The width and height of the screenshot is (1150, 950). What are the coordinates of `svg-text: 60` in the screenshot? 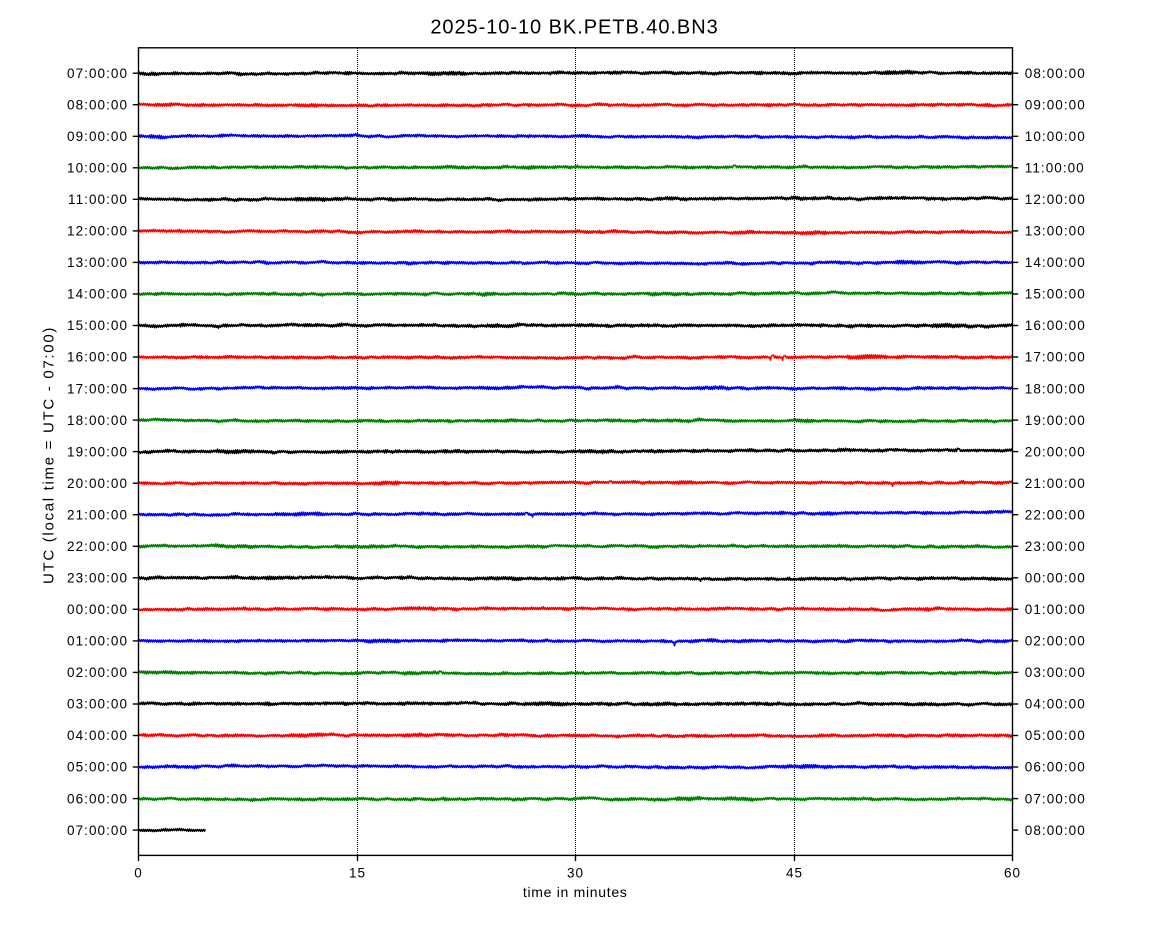 It's located at (1012, 872).